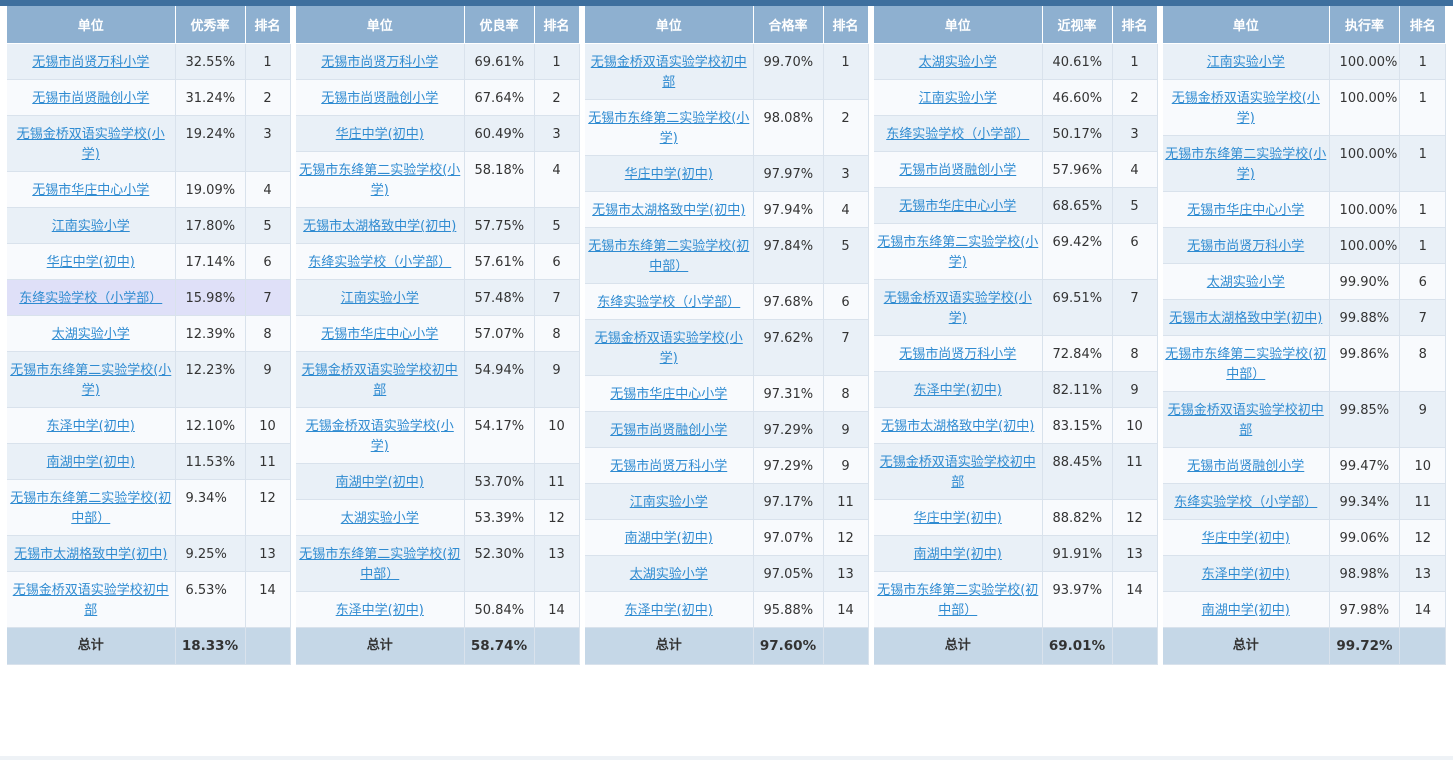  Describe the element at coordinates (788, 393) in the screenshot. I see `rate-value: 97.31%` at that location.